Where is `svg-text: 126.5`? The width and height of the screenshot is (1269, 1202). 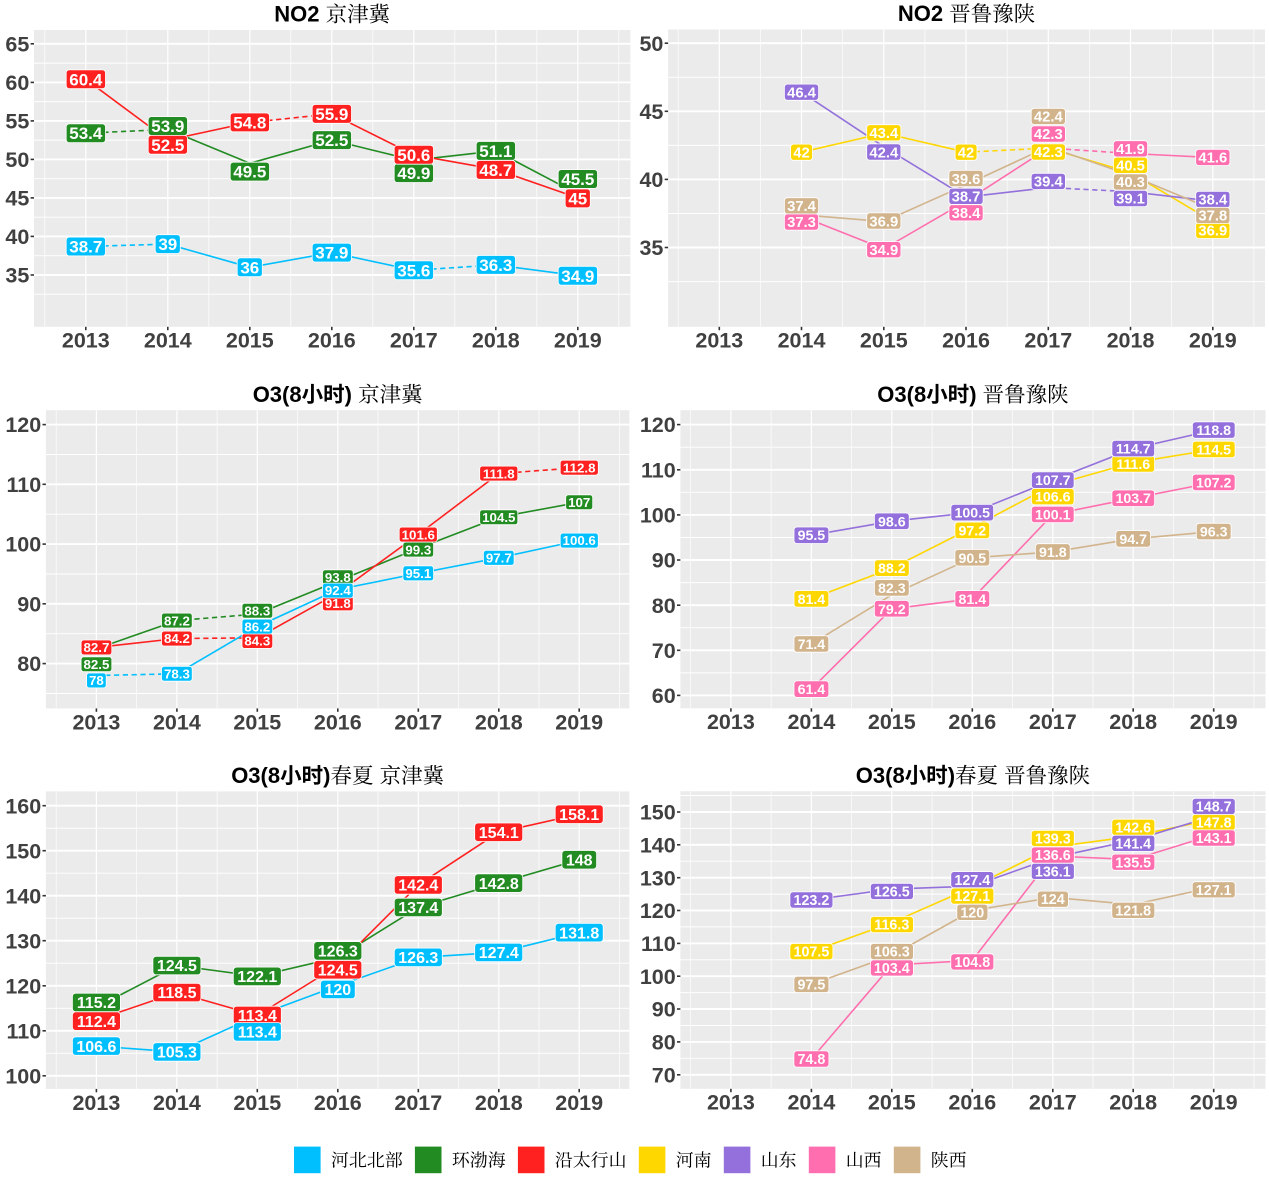
svg-text: 126.5 is located at coordinates (892, 893).